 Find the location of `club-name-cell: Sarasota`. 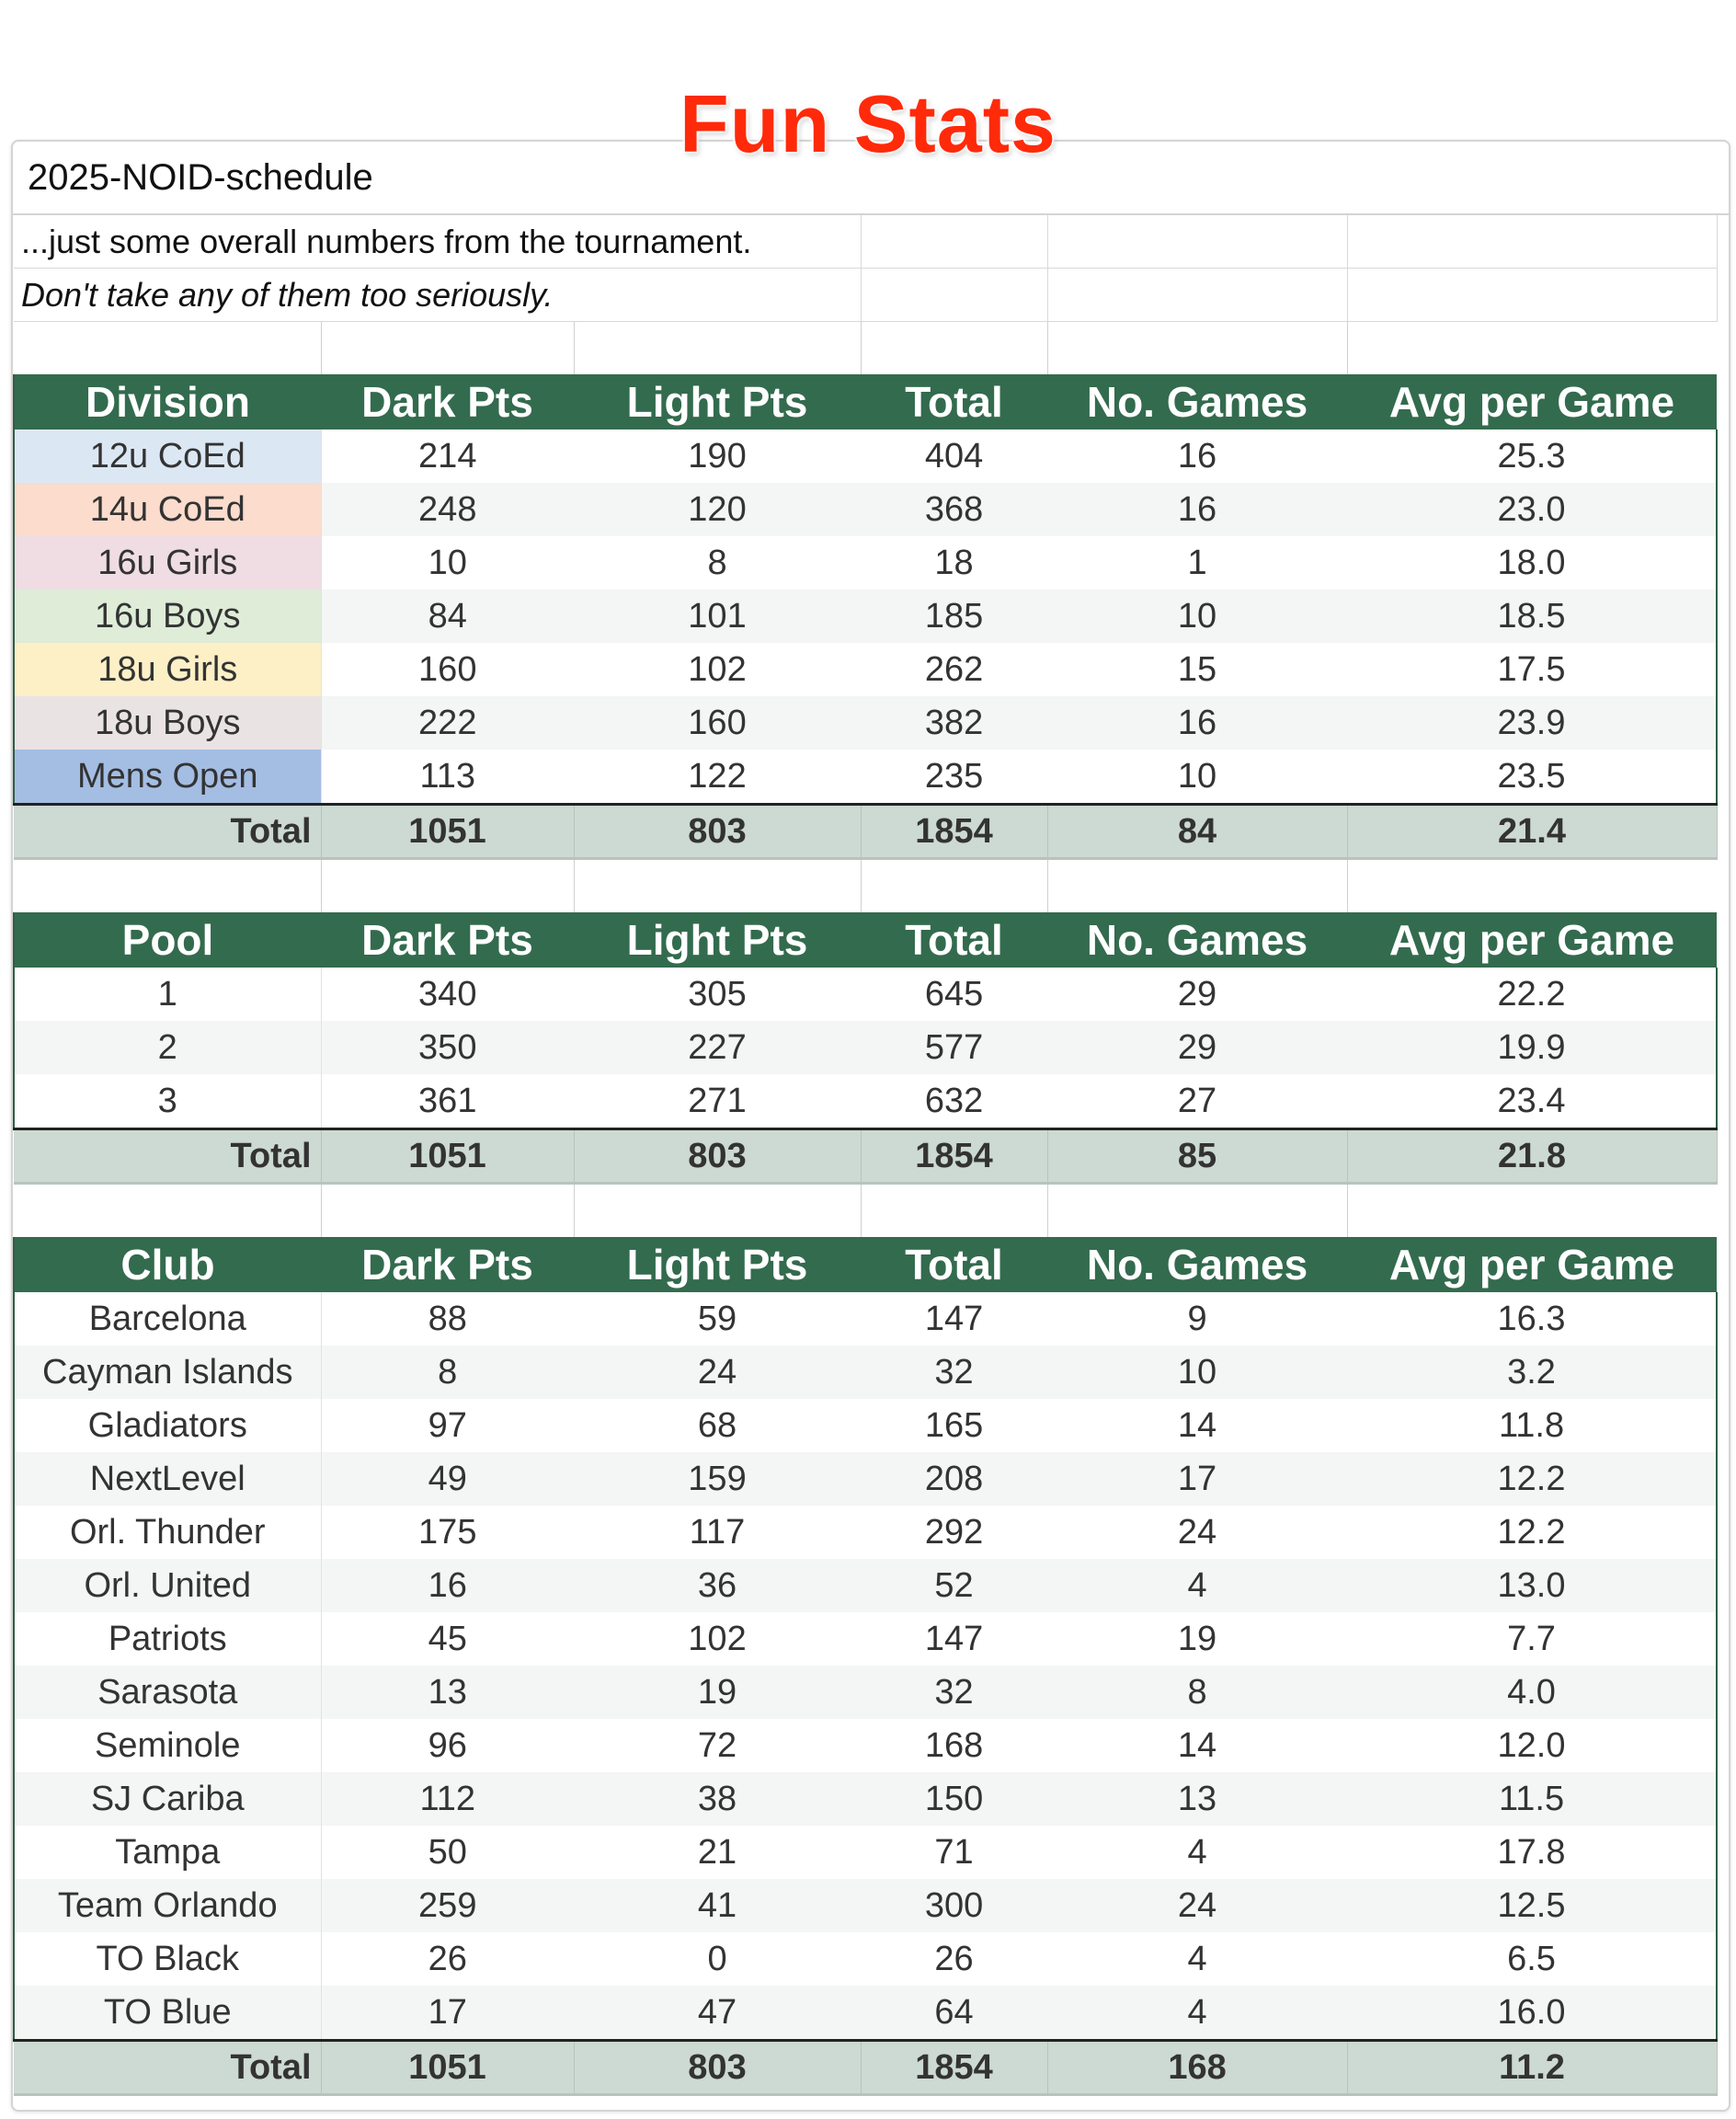

club-name-cell: Sarasota is located at coordinates (167, 1693).